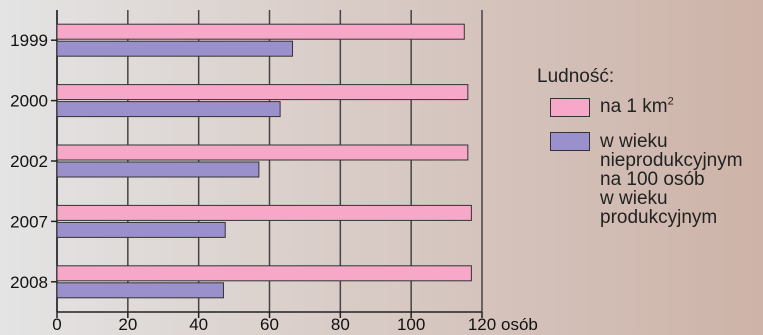 The height and width of the screenshot is (335, 763). What do you see at coordinates (56, 324) in the screenshot?
I see `x-tick-label-0: 0` at bounding box center [56, 324].